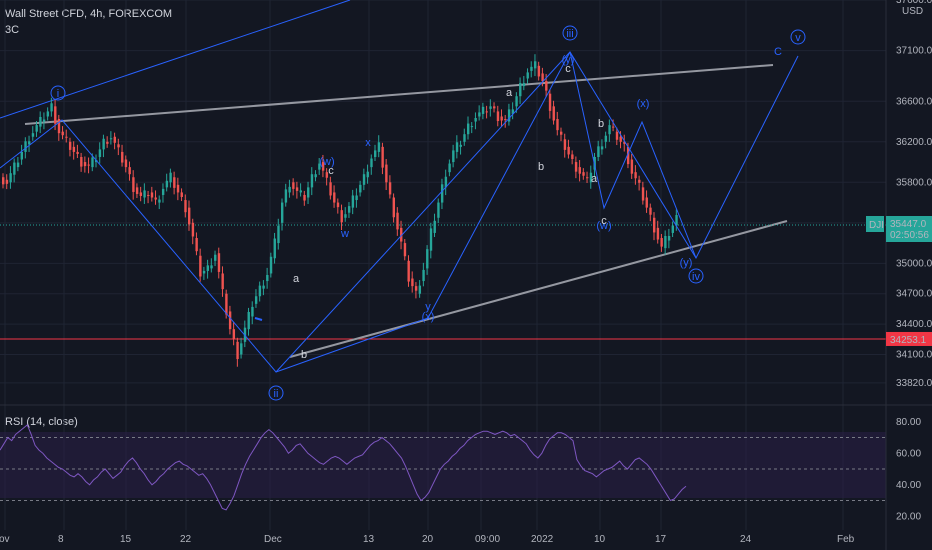 This screenshot has height=550, width=932. I want to click on price-tick-label: 34700.0, so click(914, 294).